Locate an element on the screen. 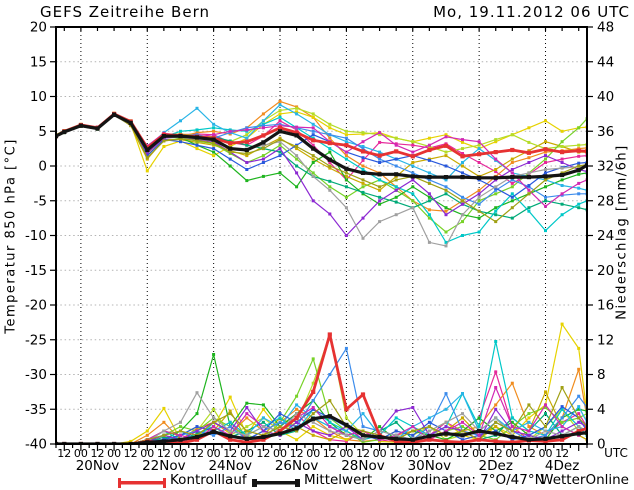  svg-text: 22Nov is located at coordinates (164, 465).